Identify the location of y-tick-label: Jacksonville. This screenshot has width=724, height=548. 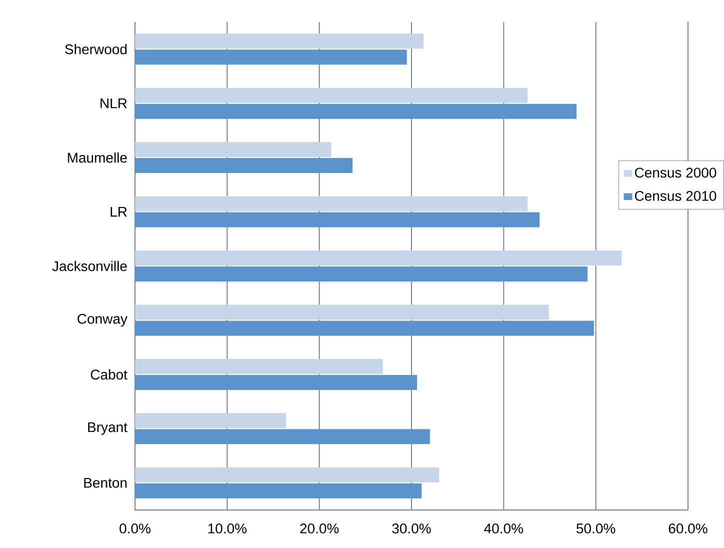
(89, 266).